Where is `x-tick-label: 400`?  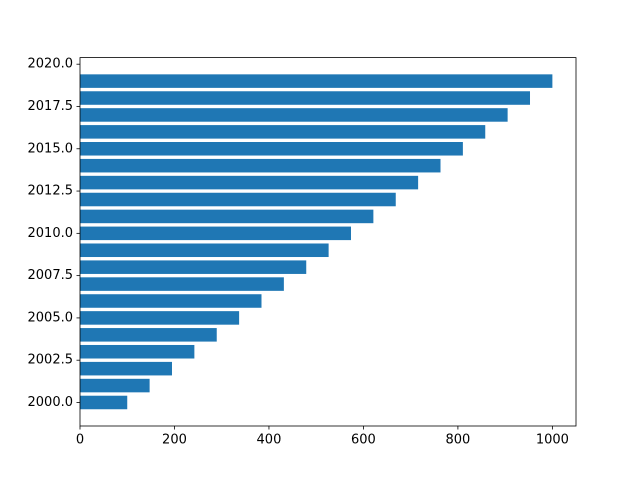 x-tick-label: 400 is located at coordinates (269, 440).